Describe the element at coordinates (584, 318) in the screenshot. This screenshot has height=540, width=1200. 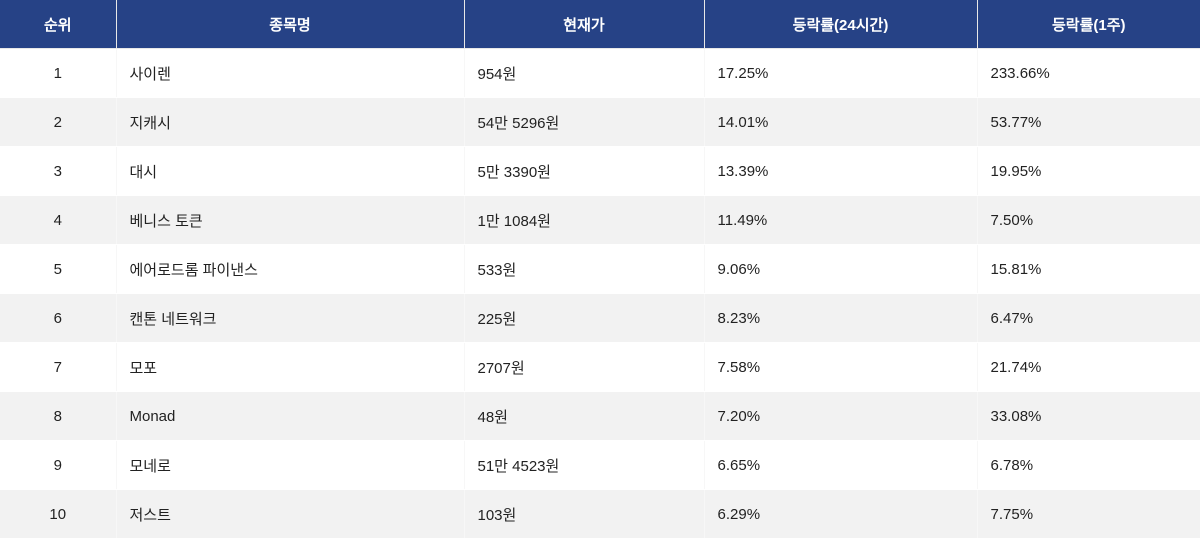
I see `price-cell: 225원` at that location.